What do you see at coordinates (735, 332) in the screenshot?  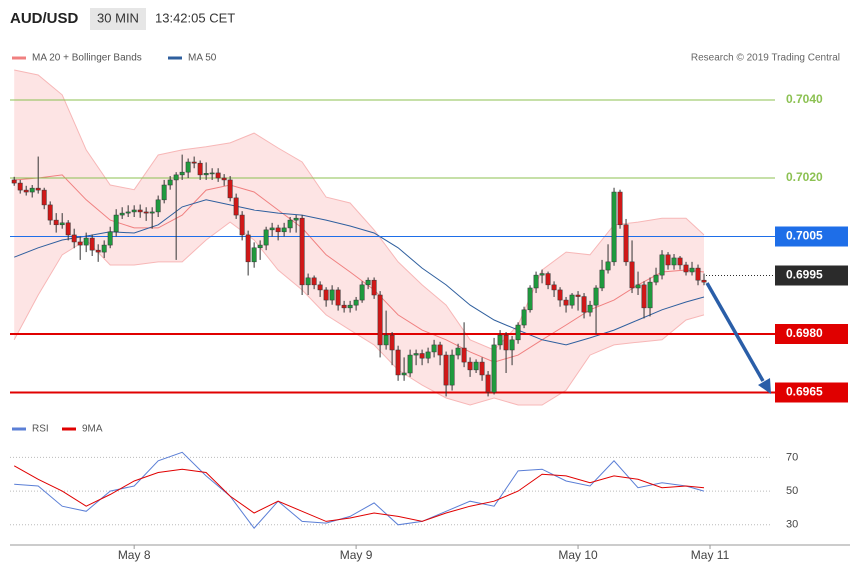 I see `forecast-arrow` at bounding box center [735, 332].